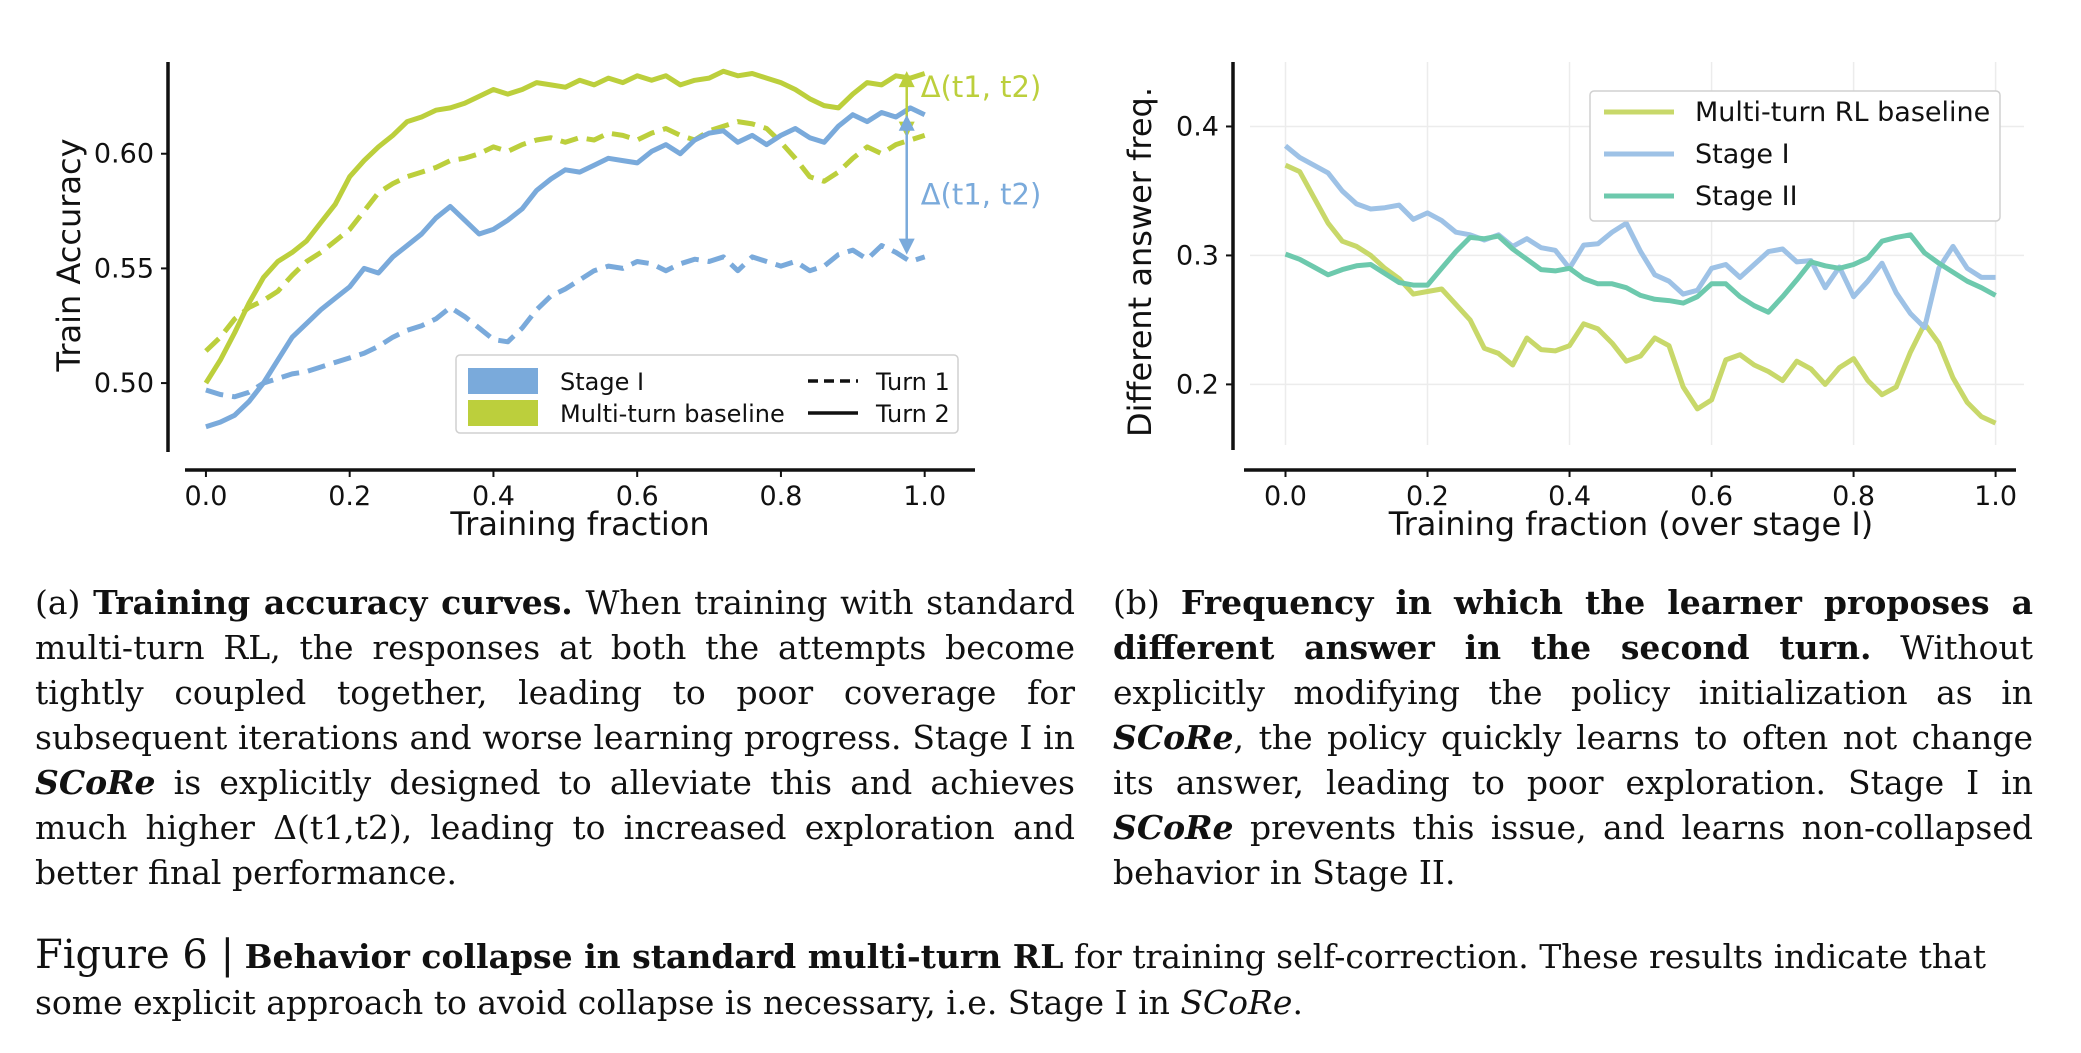 This screenshot has height=1053, width=2081. I want to click on caption-b-score-1: SCoRe, so click(1173, 737).